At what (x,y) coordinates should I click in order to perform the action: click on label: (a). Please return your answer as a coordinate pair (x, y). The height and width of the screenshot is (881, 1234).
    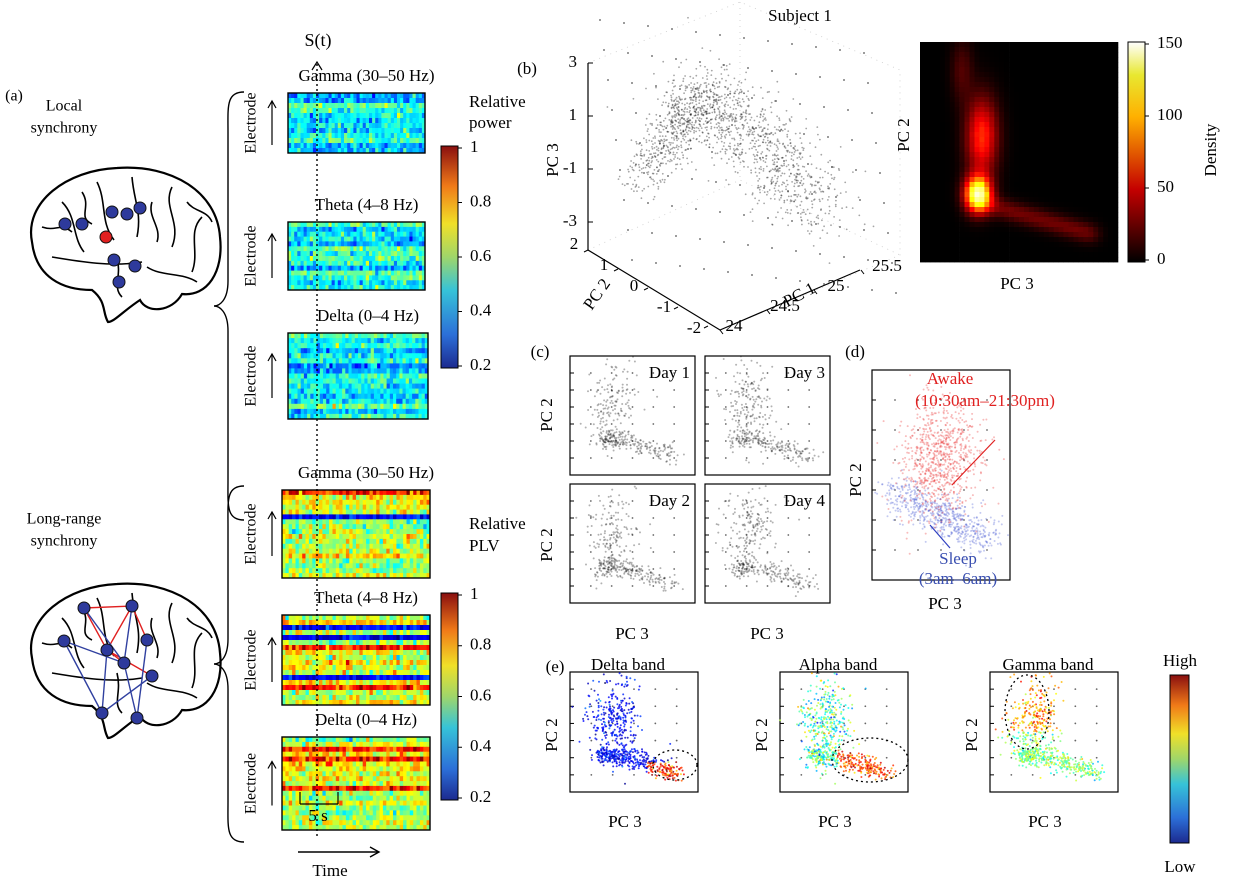
    Looking at the image, I should click on (14, 96).